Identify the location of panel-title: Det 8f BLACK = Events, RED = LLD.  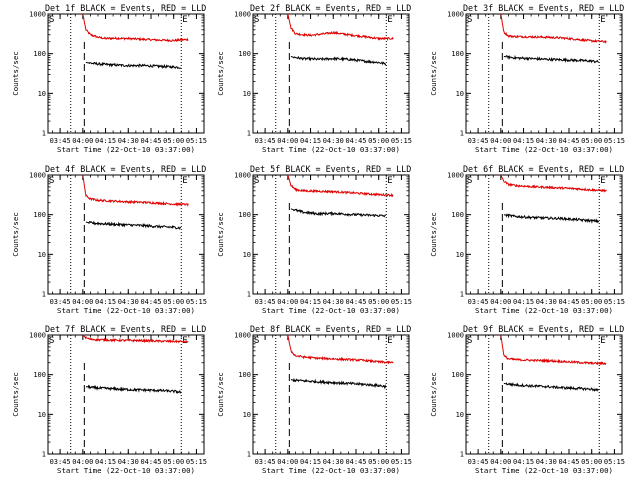
(330, 329).